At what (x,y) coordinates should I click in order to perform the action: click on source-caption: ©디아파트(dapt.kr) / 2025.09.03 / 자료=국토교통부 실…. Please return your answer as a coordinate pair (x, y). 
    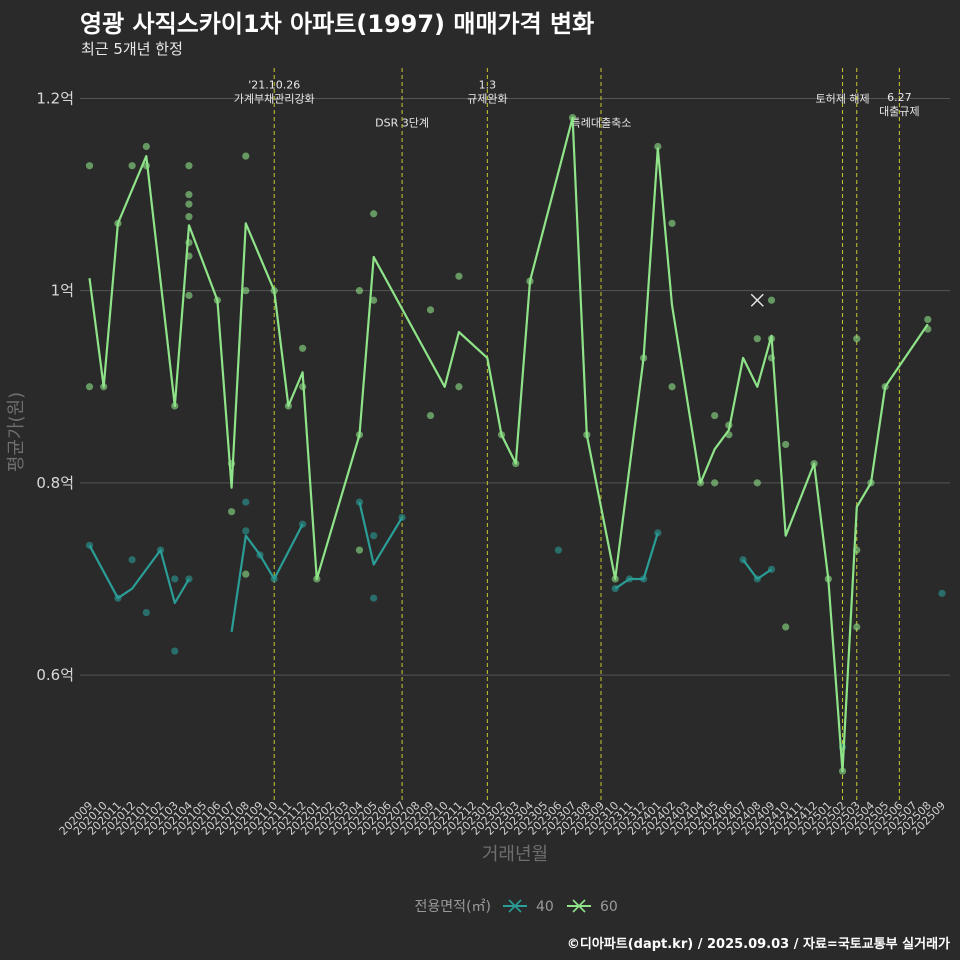
    Looking at the image, I should click on (758, 944).